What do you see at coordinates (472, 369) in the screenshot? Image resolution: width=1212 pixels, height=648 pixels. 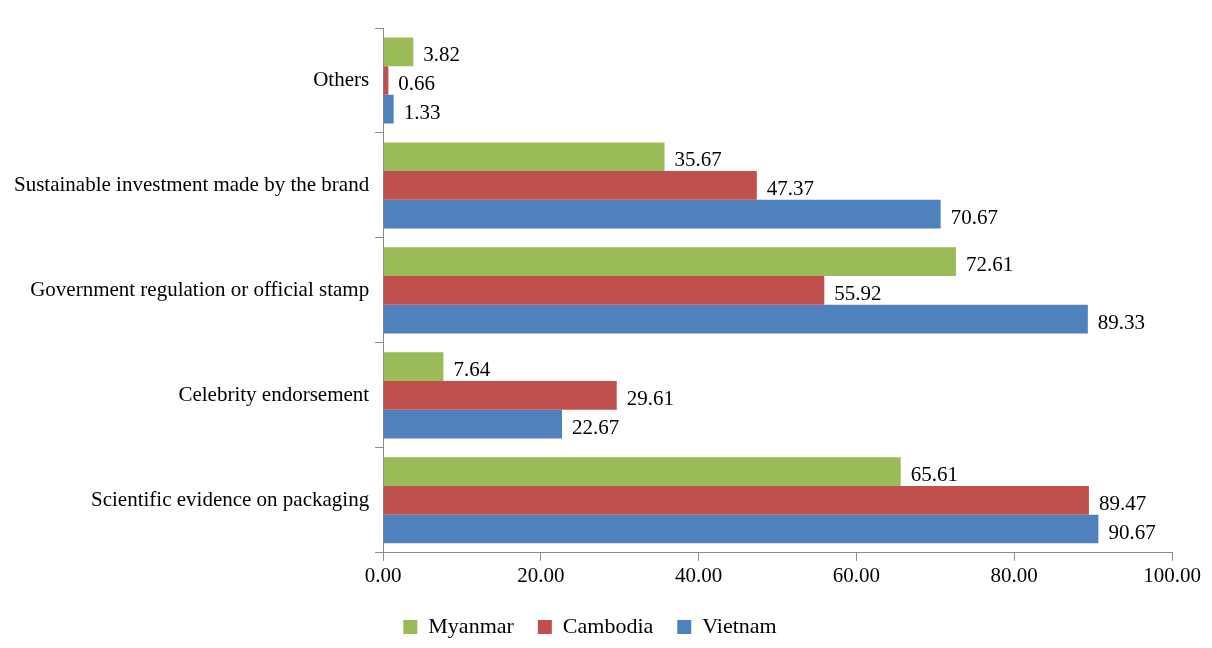 I see `data-label: 7.64` at bounding box center [472, 369].